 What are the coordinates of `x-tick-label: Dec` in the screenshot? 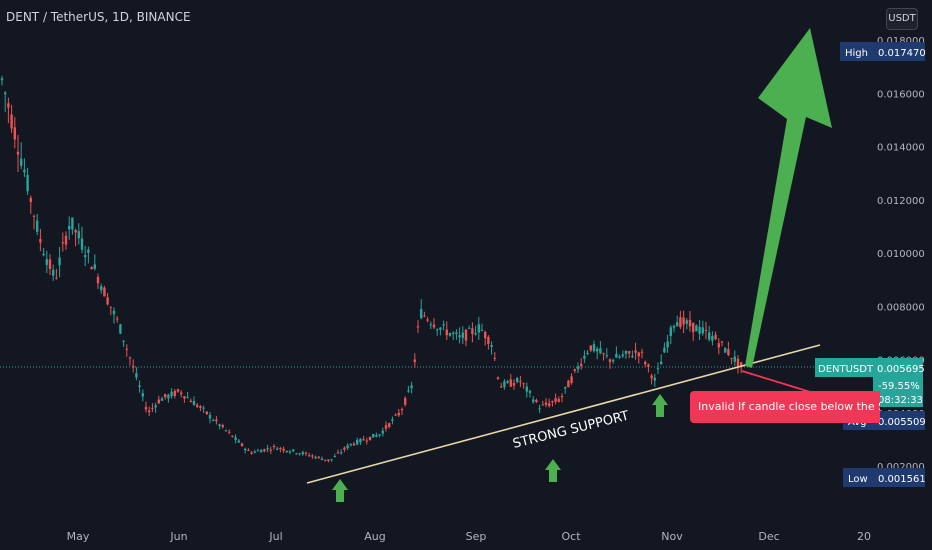 It's located at (768, 536).